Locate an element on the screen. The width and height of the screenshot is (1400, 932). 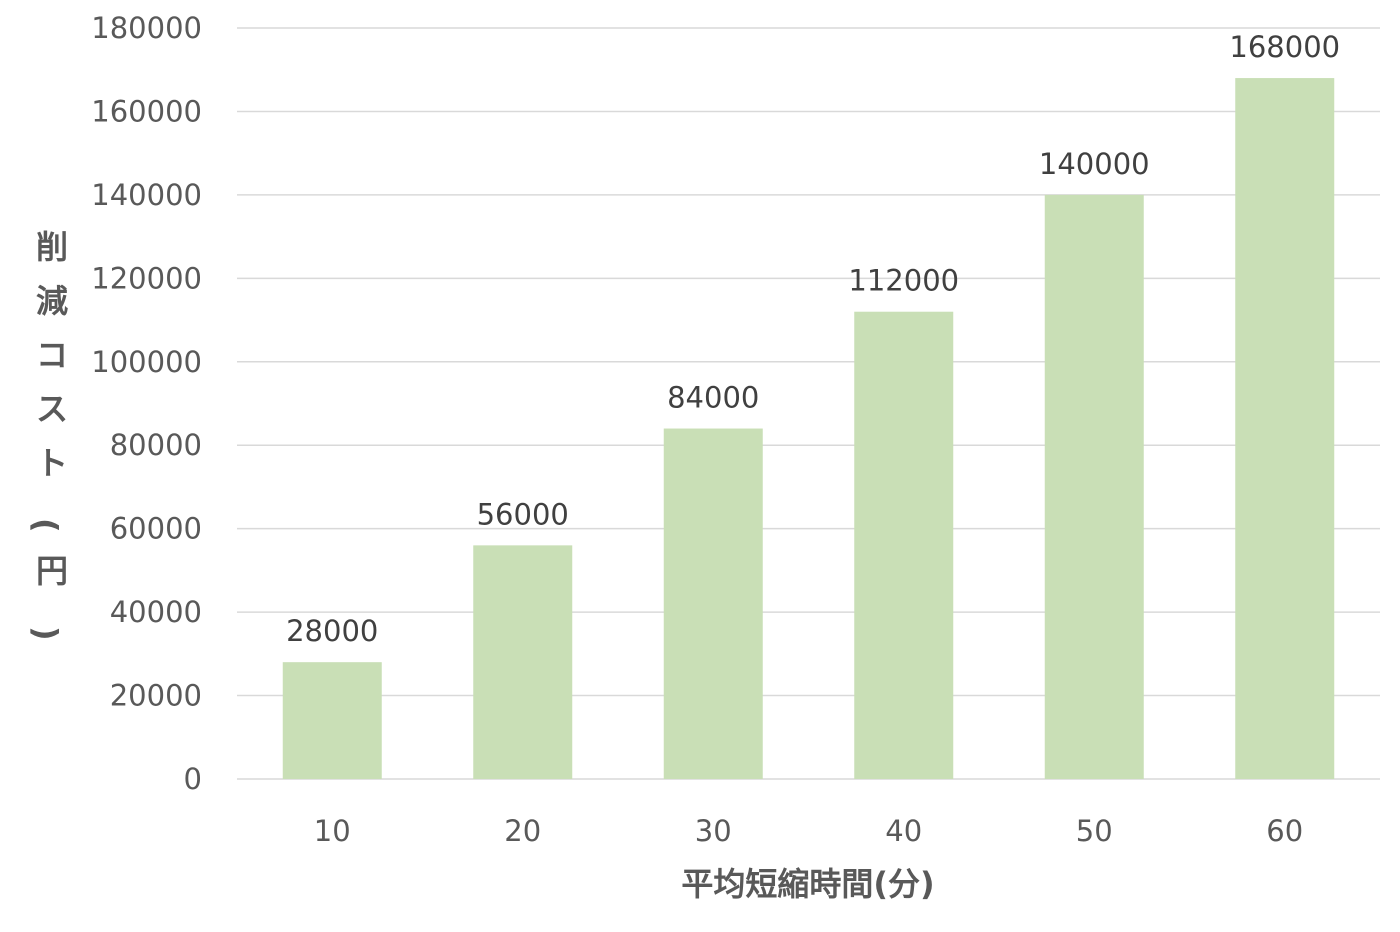
x-axis-title: 平均短縮時間(分) is located at coordinates (807, 884).